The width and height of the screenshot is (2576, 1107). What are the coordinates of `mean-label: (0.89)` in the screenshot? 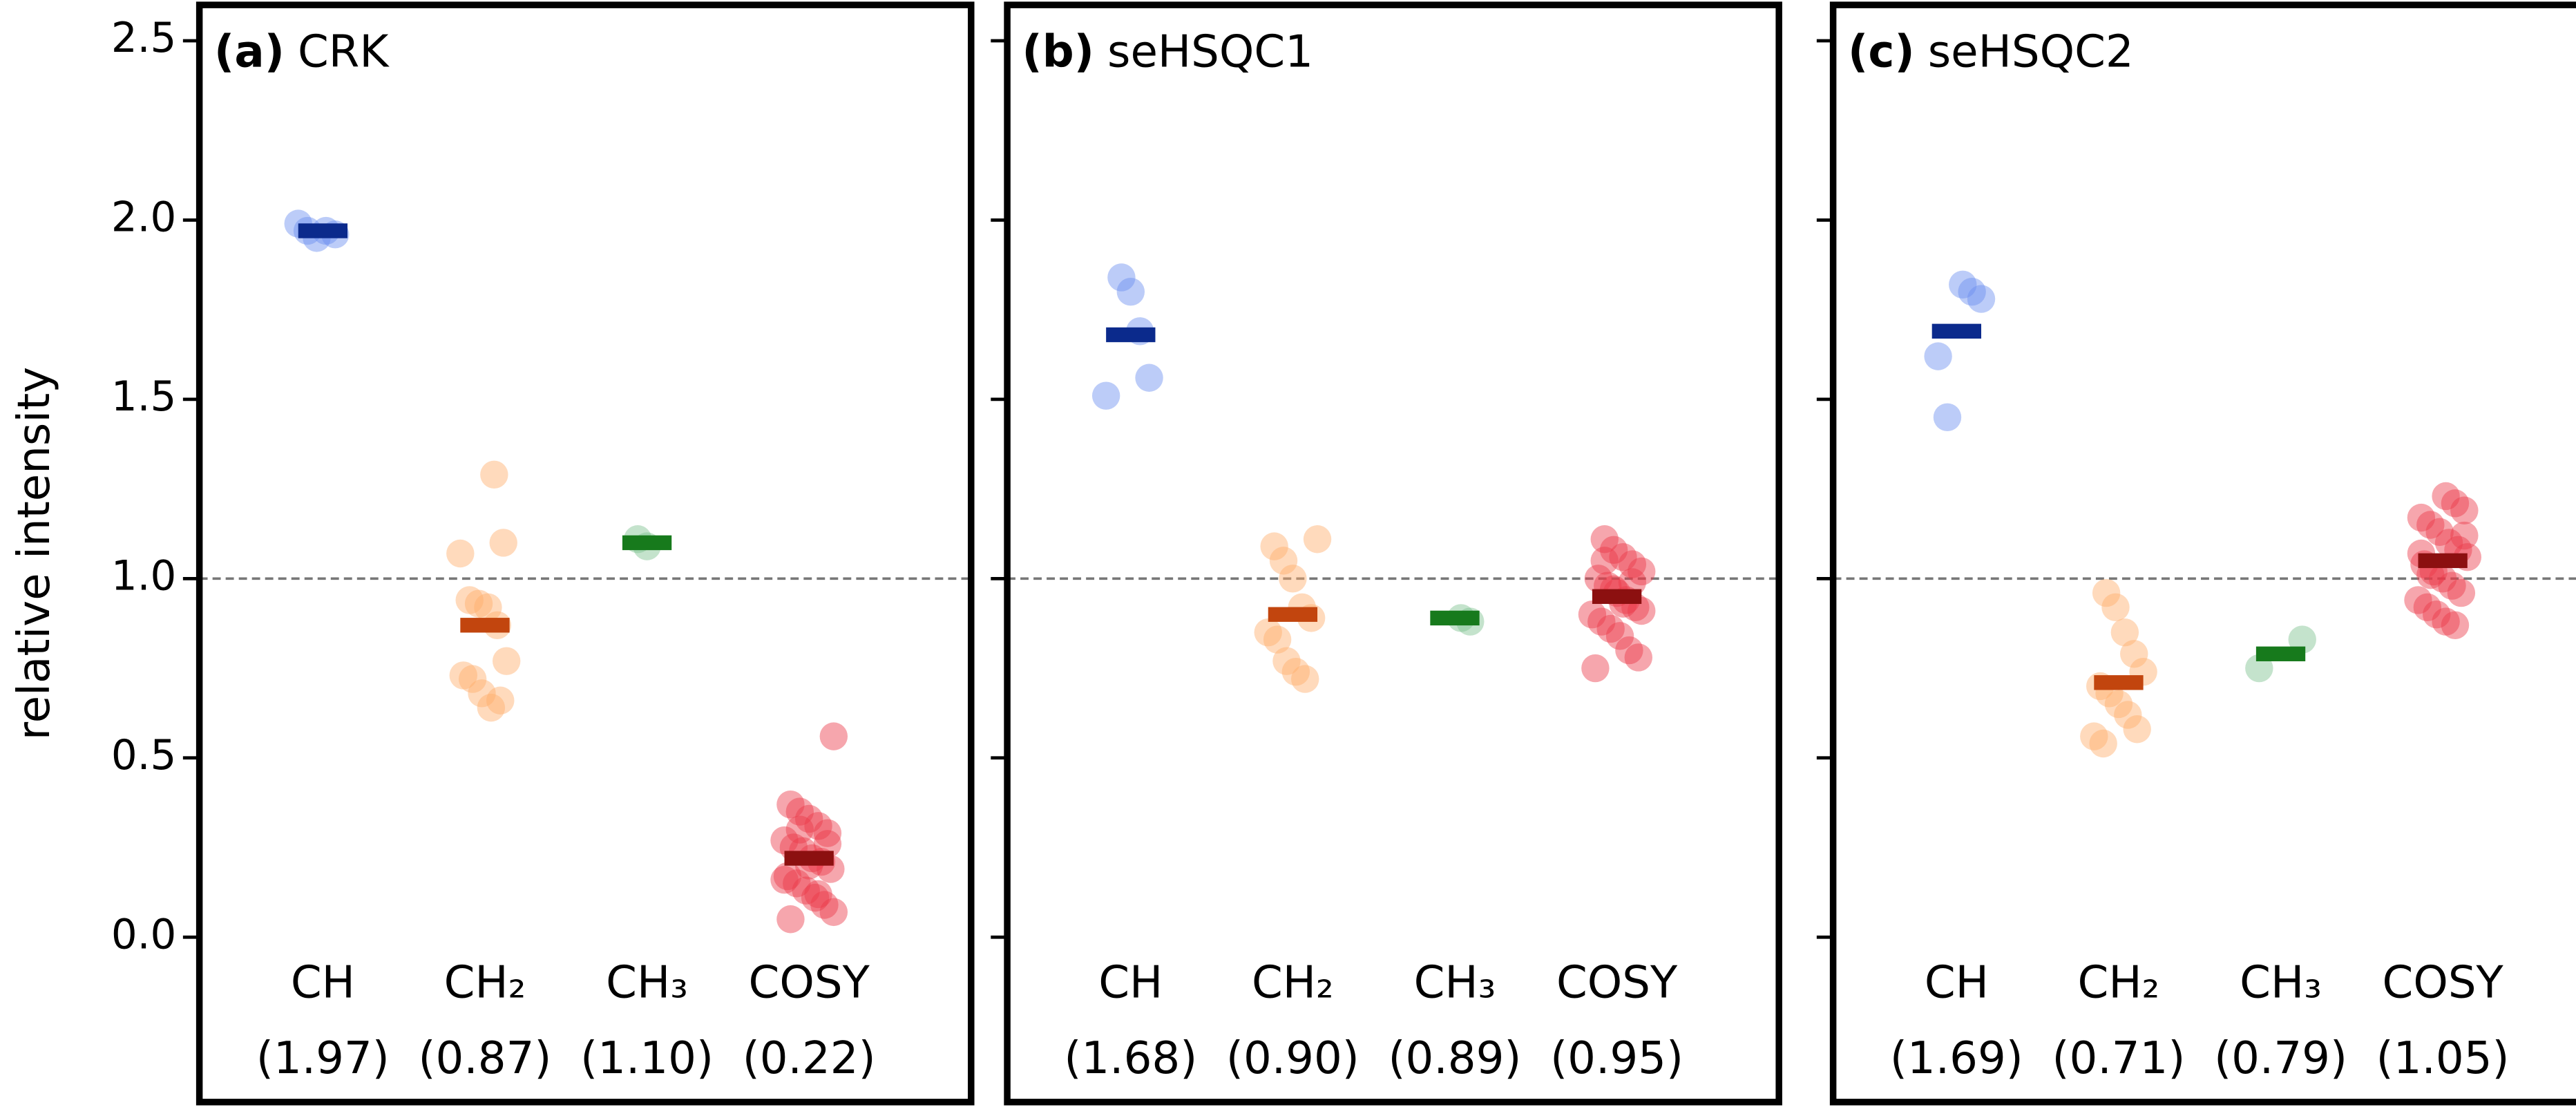 It's located at (1455, 1058).